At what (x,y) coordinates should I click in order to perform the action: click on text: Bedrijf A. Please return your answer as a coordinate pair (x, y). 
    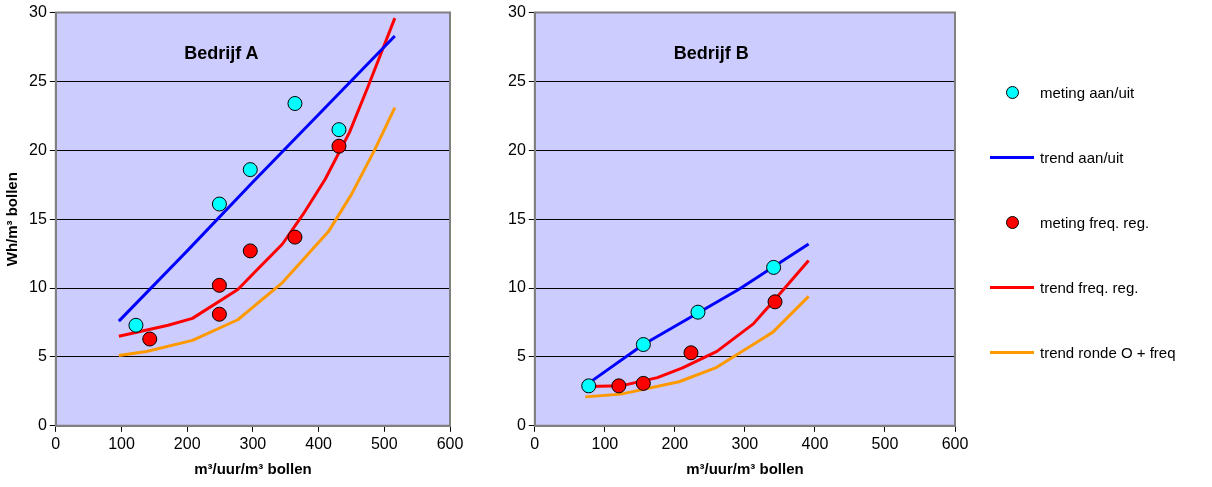
    Looking at the image, I should click on (221, 52).